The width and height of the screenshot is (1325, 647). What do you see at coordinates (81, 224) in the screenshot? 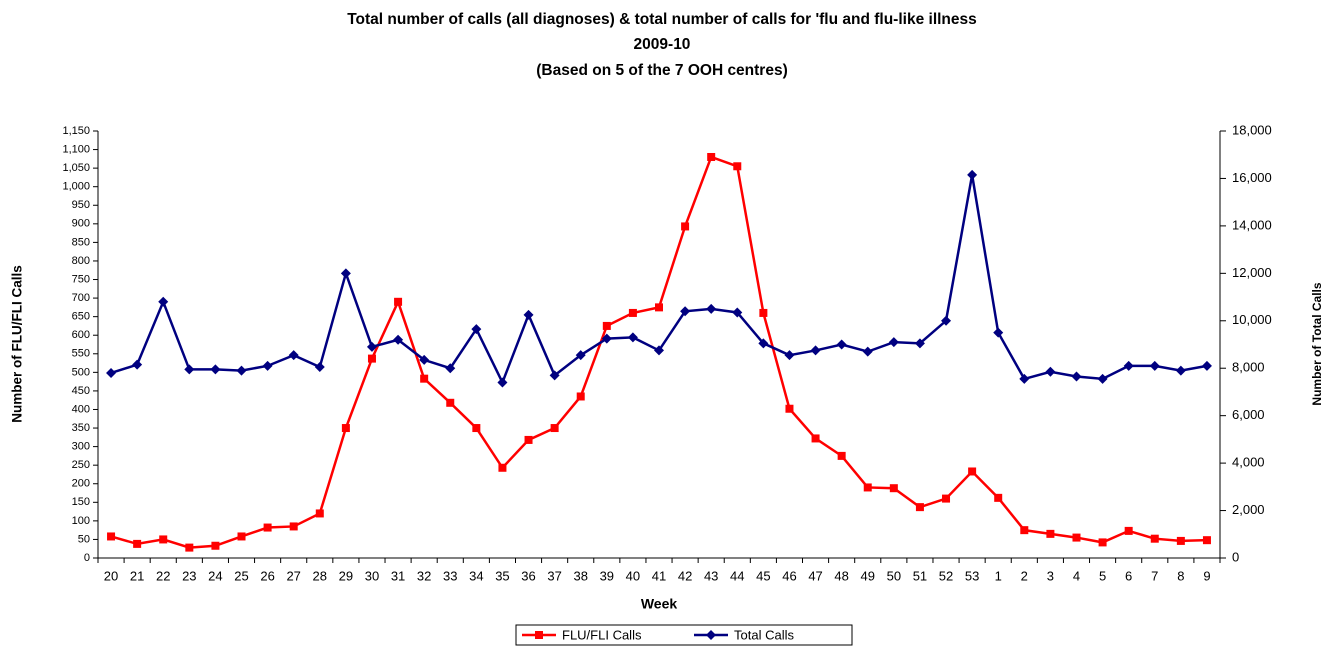
I see `y-tick-label: 900` at bounding box center [81, 224].